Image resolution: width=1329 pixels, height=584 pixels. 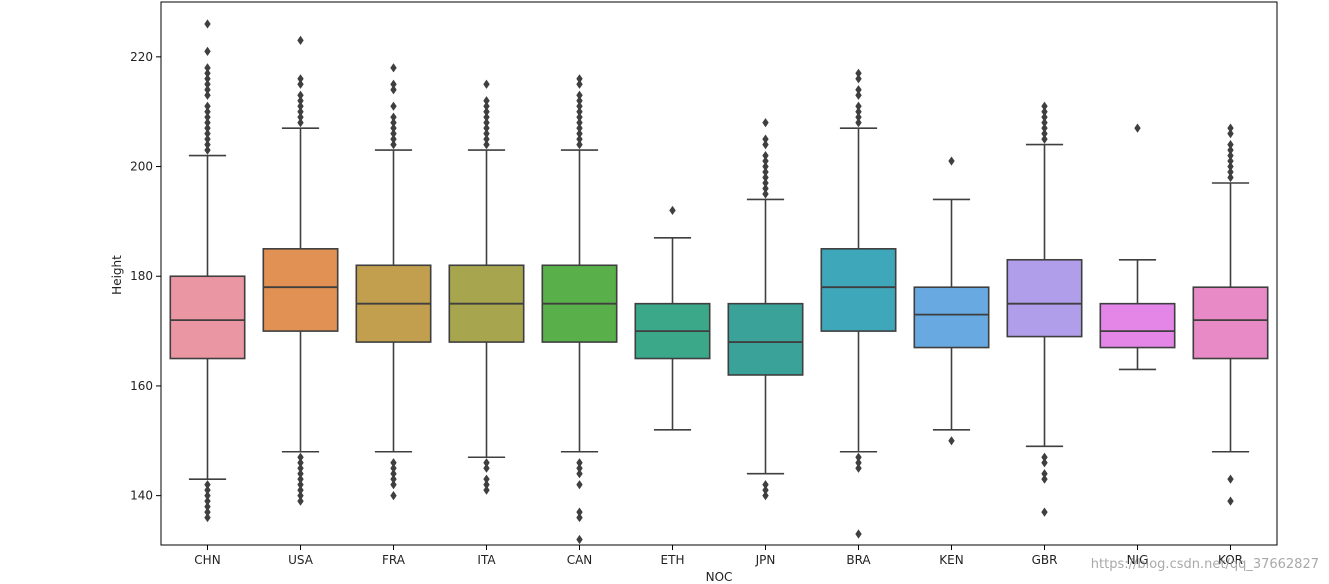 I want to click on x-axis: CHN USA FRA ITA CAN ETH JPN BRA KEN GBR NIG KOR, so click(x=718, y=556).